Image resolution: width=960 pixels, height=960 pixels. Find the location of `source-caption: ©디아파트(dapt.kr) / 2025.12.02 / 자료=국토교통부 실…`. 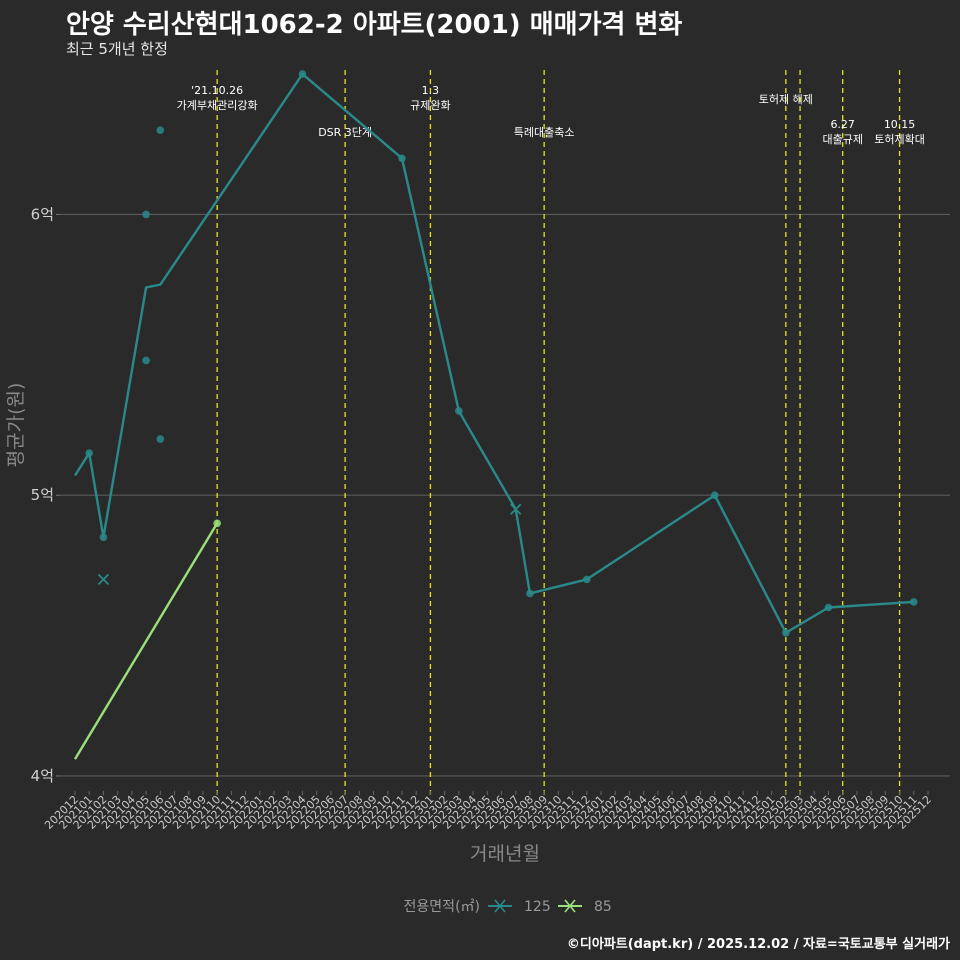

source-caption: ©디아파트(dapt.kr) / 2025.12.02 / 자료=국토교통부 실… is located at coordinates (758, 944).